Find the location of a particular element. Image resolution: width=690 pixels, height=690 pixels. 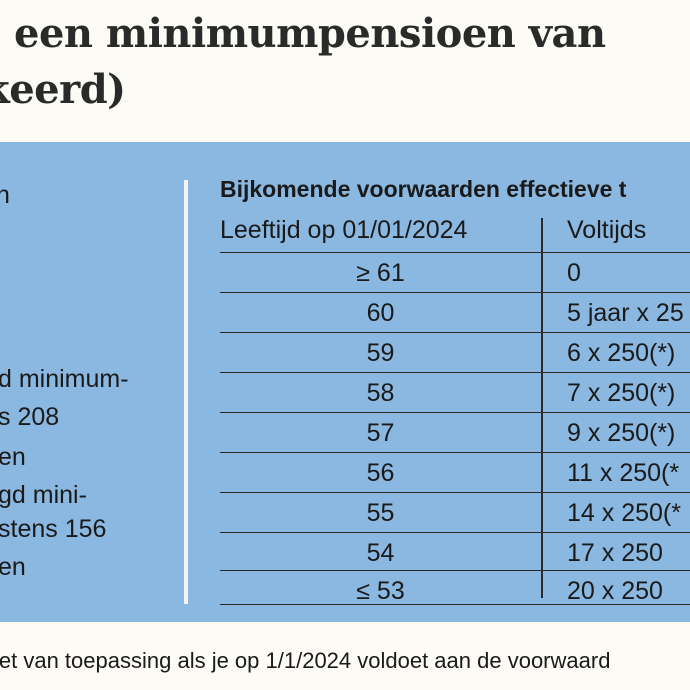

cell-age: 59 is located at coordinates (380, 353).